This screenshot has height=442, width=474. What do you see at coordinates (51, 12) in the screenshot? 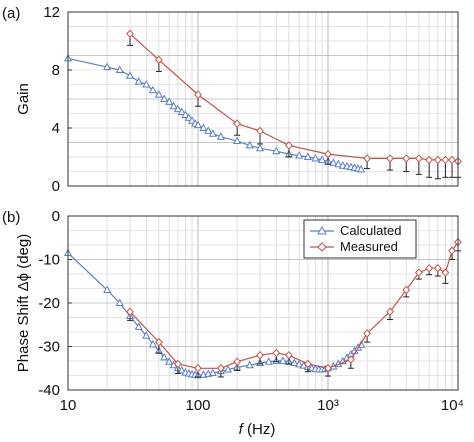
I see `y-tick-label: 12` at bounding box center [51, 12].